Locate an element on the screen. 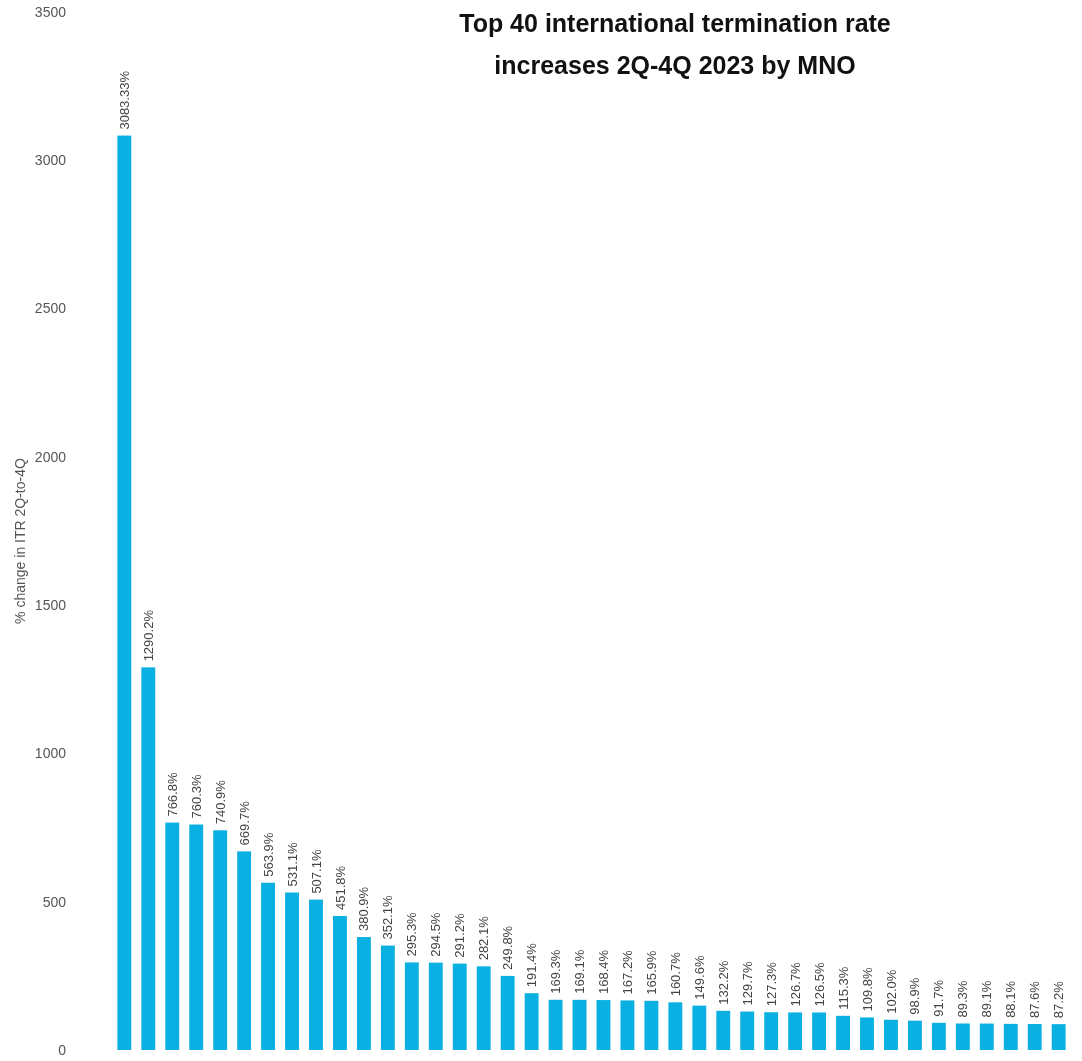 The image size is (1082, 1061). data-label: 760.3% is located at coordinates (196, 796).